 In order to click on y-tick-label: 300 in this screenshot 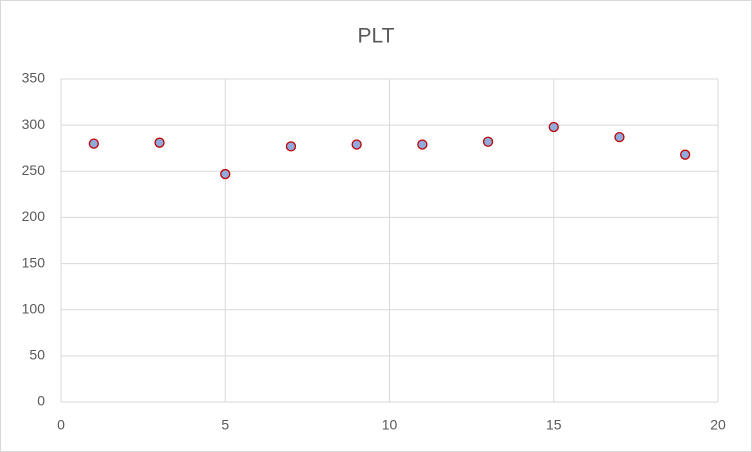, I will do `click(34, 124)`.